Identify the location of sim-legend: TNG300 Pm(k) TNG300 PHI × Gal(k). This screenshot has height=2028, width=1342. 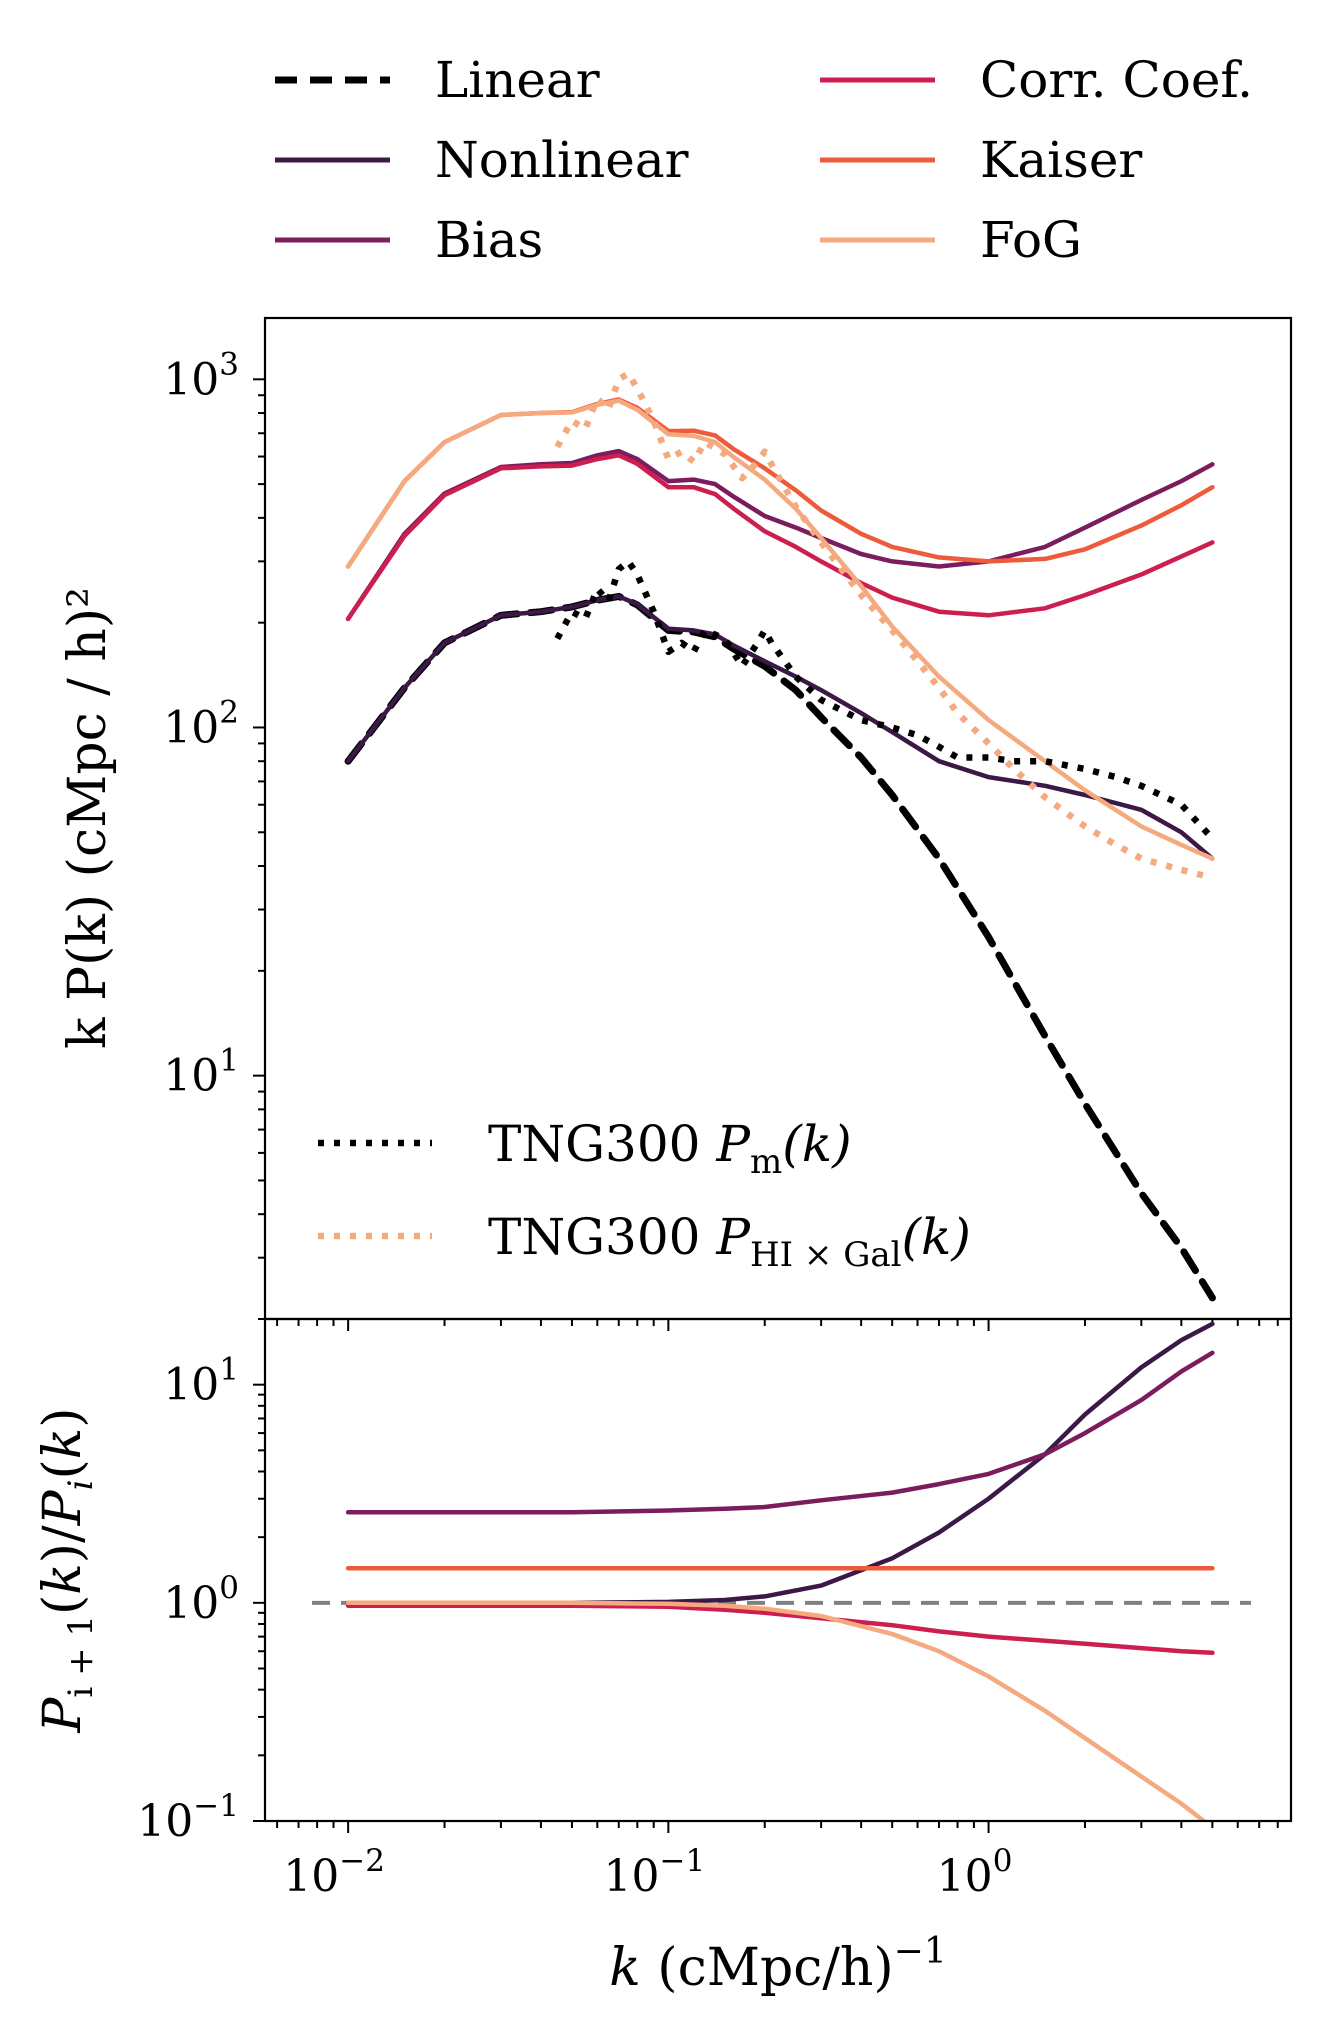
(644, 1195).